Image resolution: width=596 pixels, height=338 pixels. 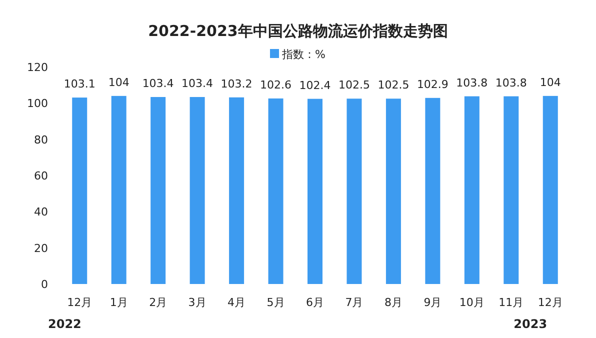 What do you see at coordinates (303, 54) in the screenshot?
I see `legend-label: 指数：%` at bounding box center [303, 54].